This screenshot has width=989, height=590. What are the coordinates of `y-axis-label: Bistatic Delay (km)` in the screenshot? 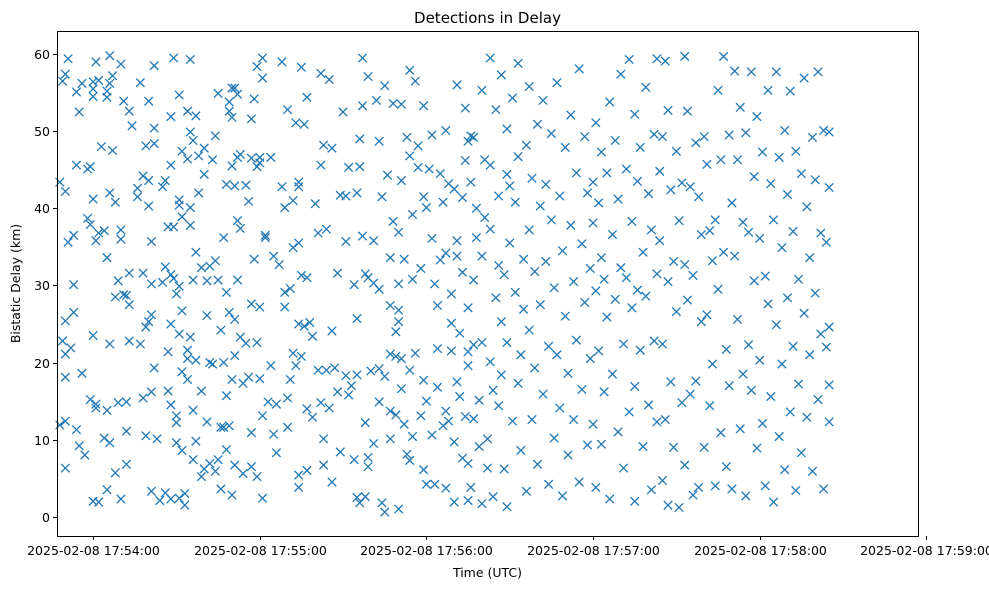 It's located at (15, 283).